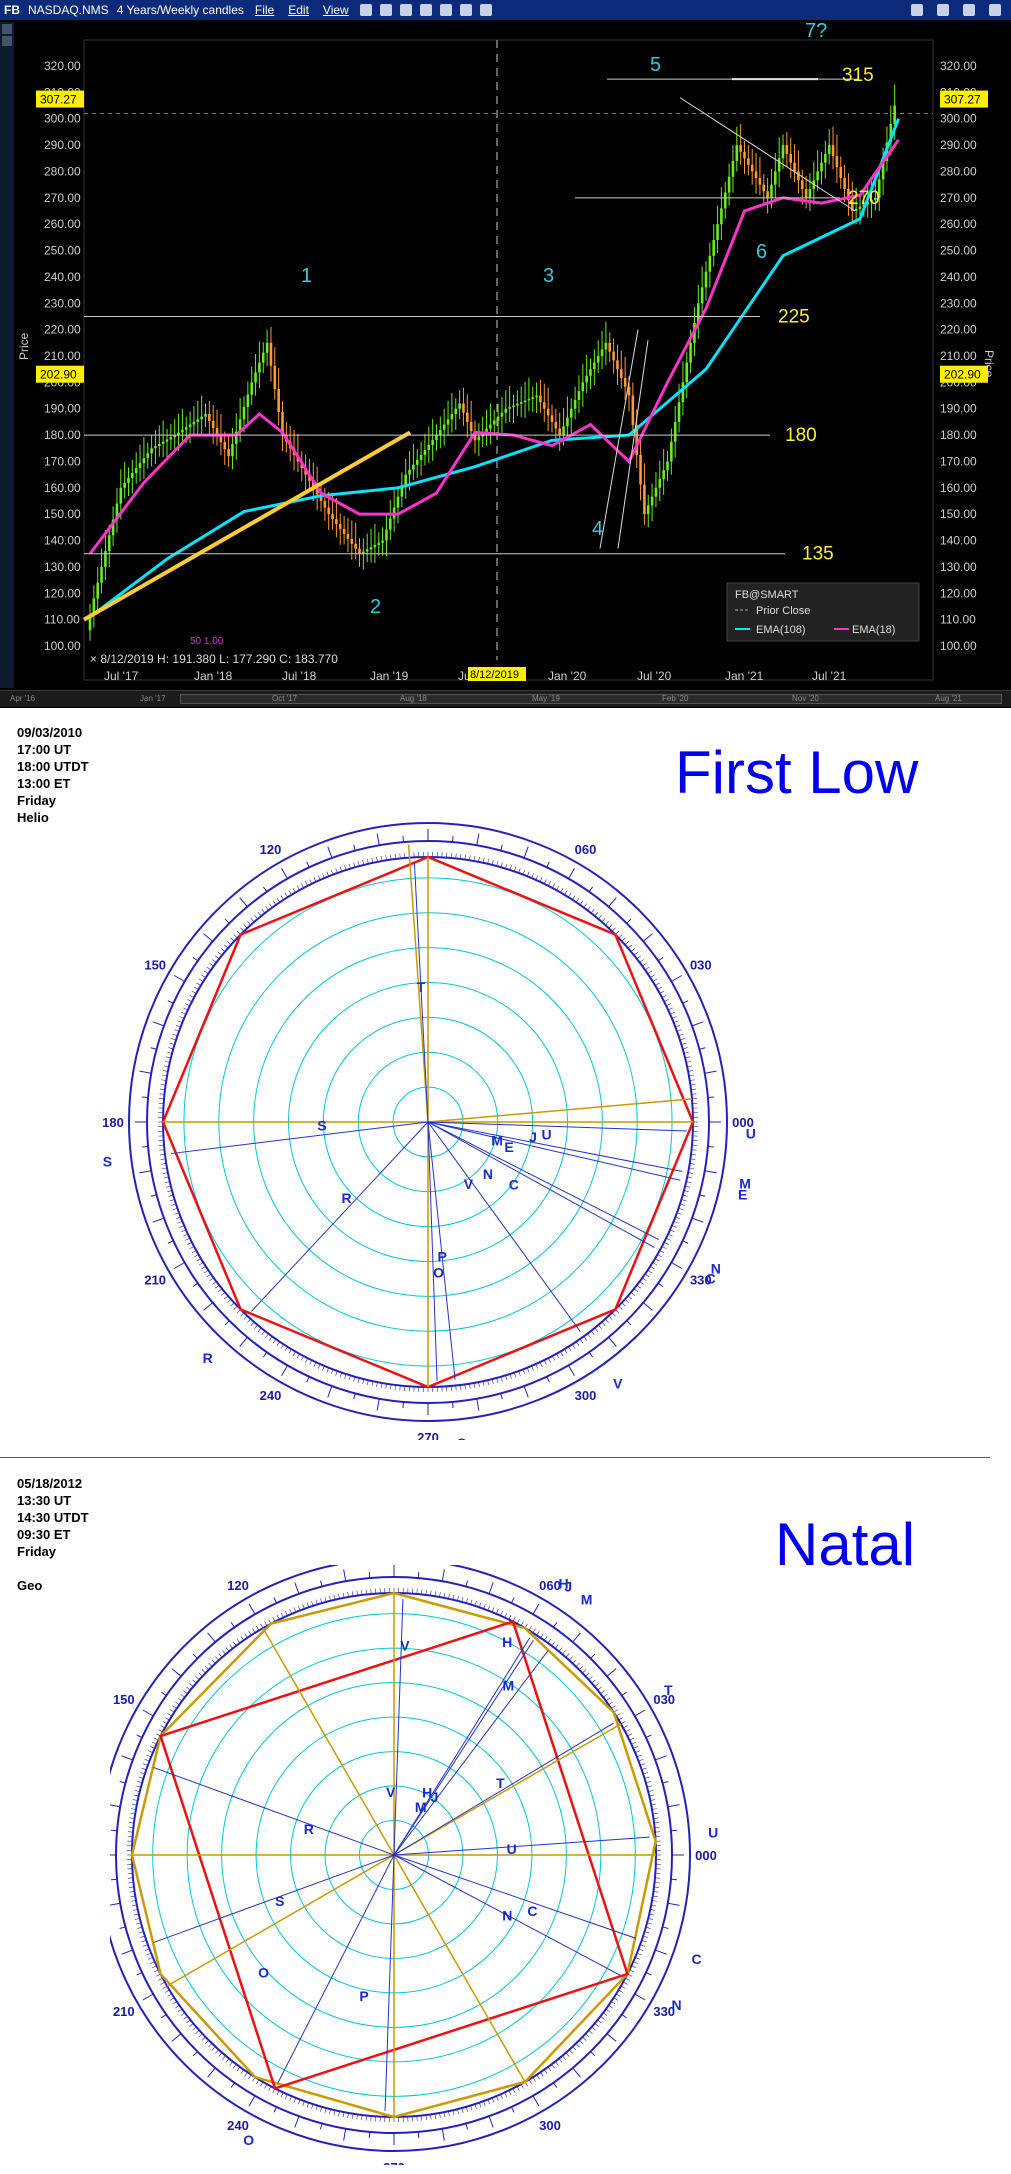  I want to click on y-tick-label-left: 290.00, so click(62, 145).